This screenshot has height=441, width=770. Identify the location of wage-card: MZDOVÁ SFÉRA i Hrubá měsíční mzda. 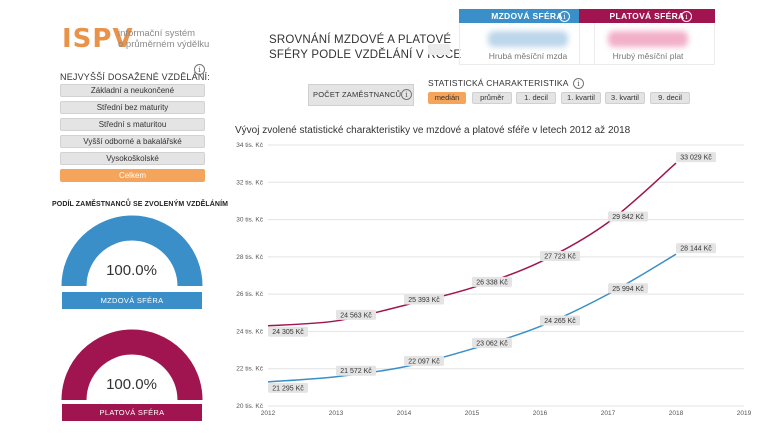
(527, 37).